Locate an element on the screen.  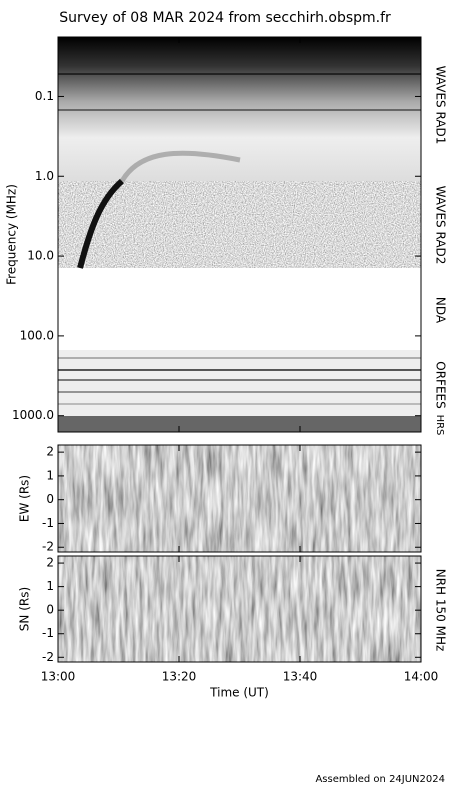
band-label: WAVES RAD1 is located at coordinates (441, 105).